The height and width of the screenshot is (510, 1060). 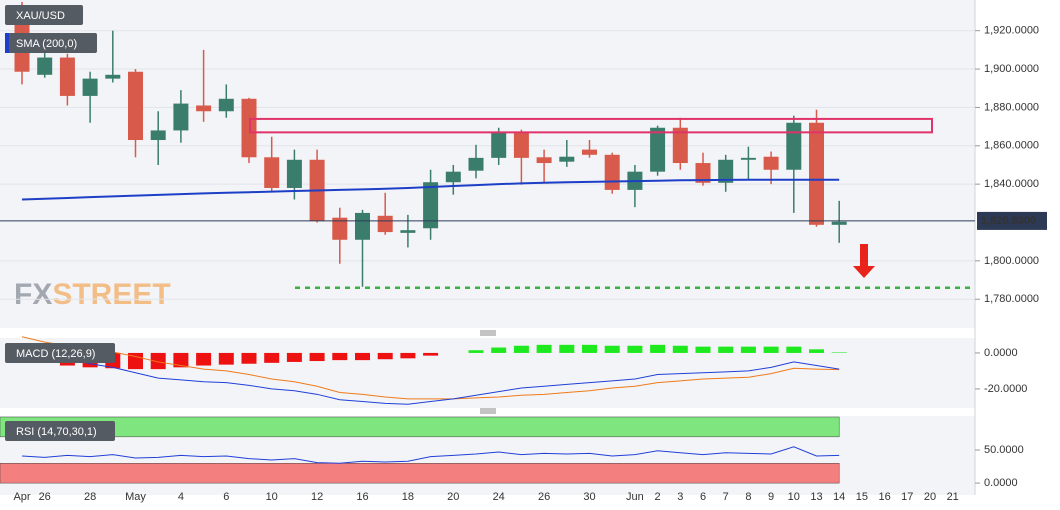 What do you see at coordinates (488, 372) in the screenshot?
I see `panel-handle` at bounding box center [488, 372].